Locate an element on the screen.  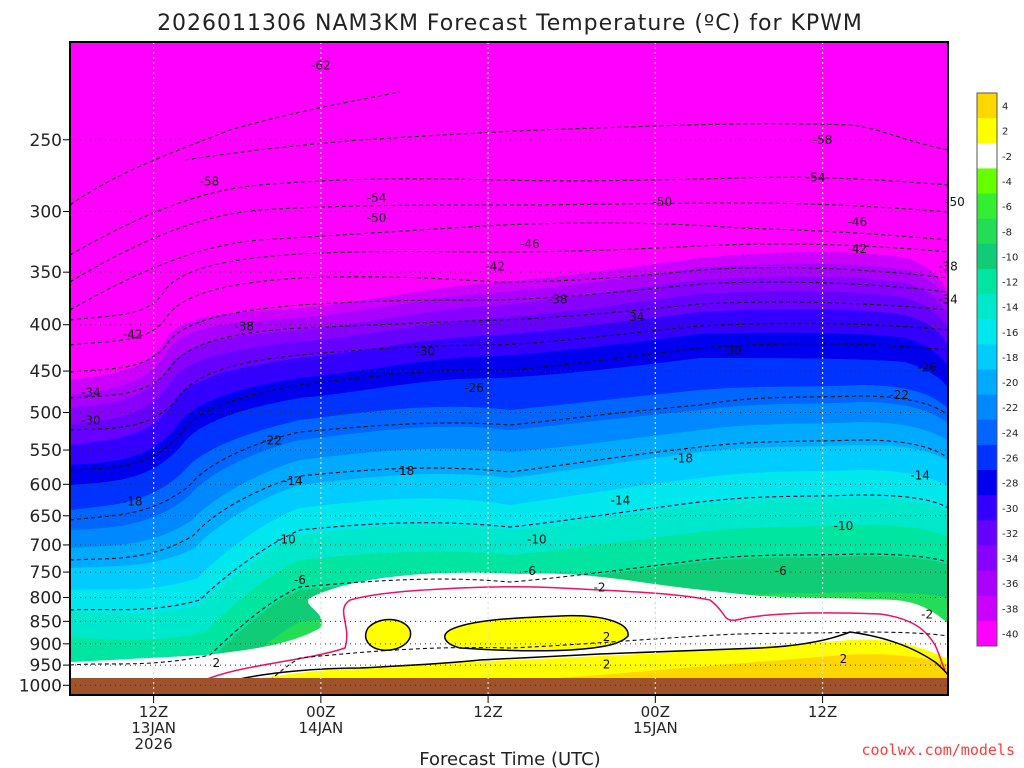
svg-text: -62 is located at coordinates (321, 65).